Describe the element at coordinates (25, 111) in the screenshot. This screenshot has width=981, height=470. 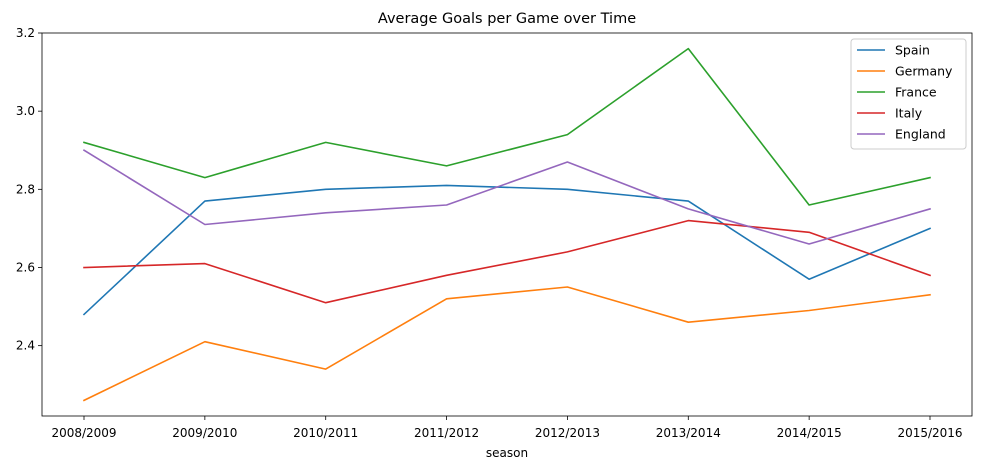
I see `y-tick-label: 3.0` at that location.